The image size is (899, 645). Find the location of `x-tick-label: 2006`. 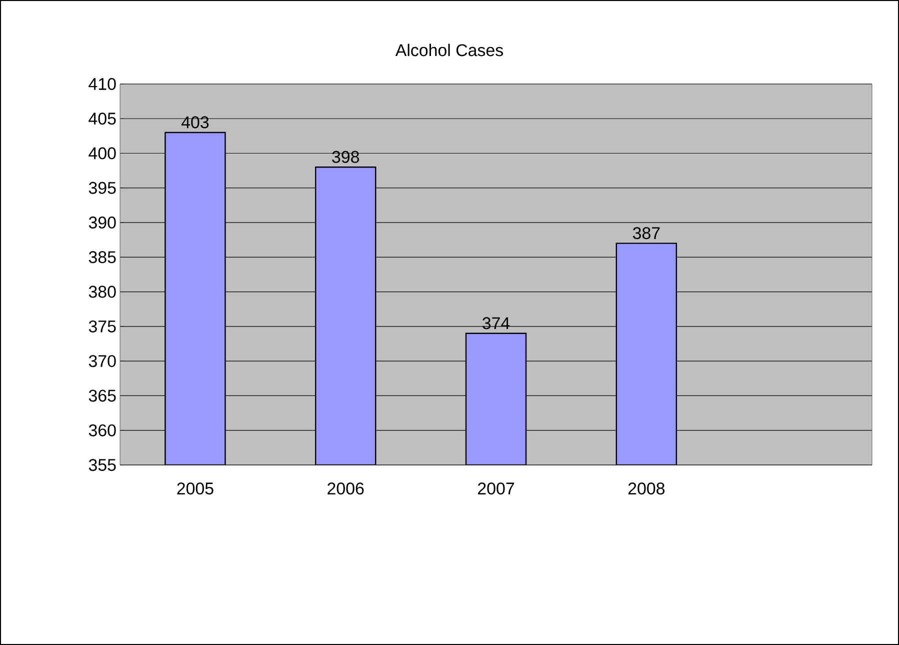

x-tick-label: 2006 is located at coordinates (346, 488).